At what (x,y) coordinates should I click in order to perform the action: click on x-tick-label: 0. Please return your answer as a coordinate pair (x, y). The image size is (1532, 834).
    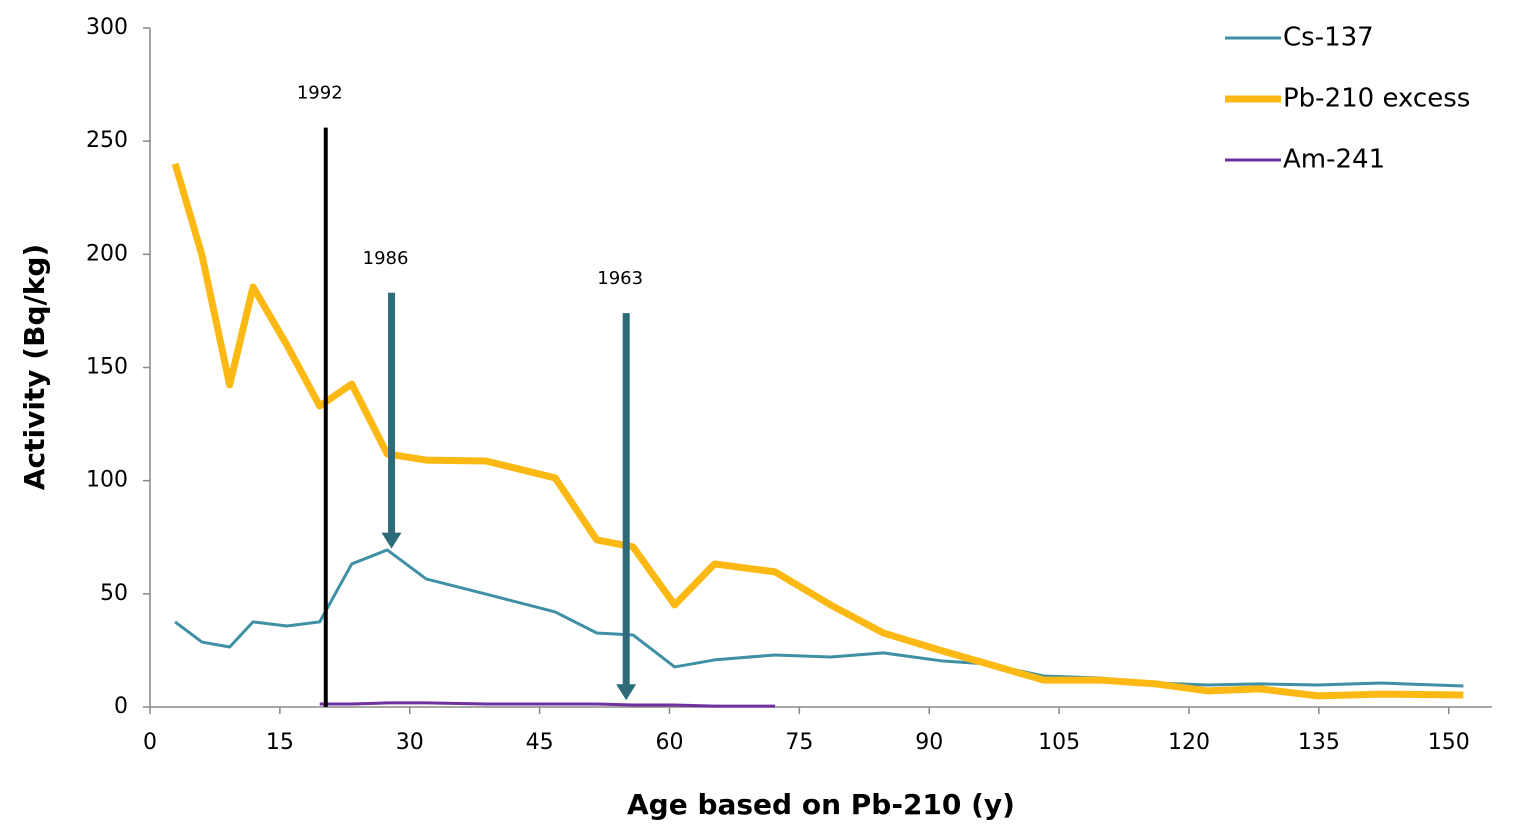
    Looking at the image, I should click on (150, 742).